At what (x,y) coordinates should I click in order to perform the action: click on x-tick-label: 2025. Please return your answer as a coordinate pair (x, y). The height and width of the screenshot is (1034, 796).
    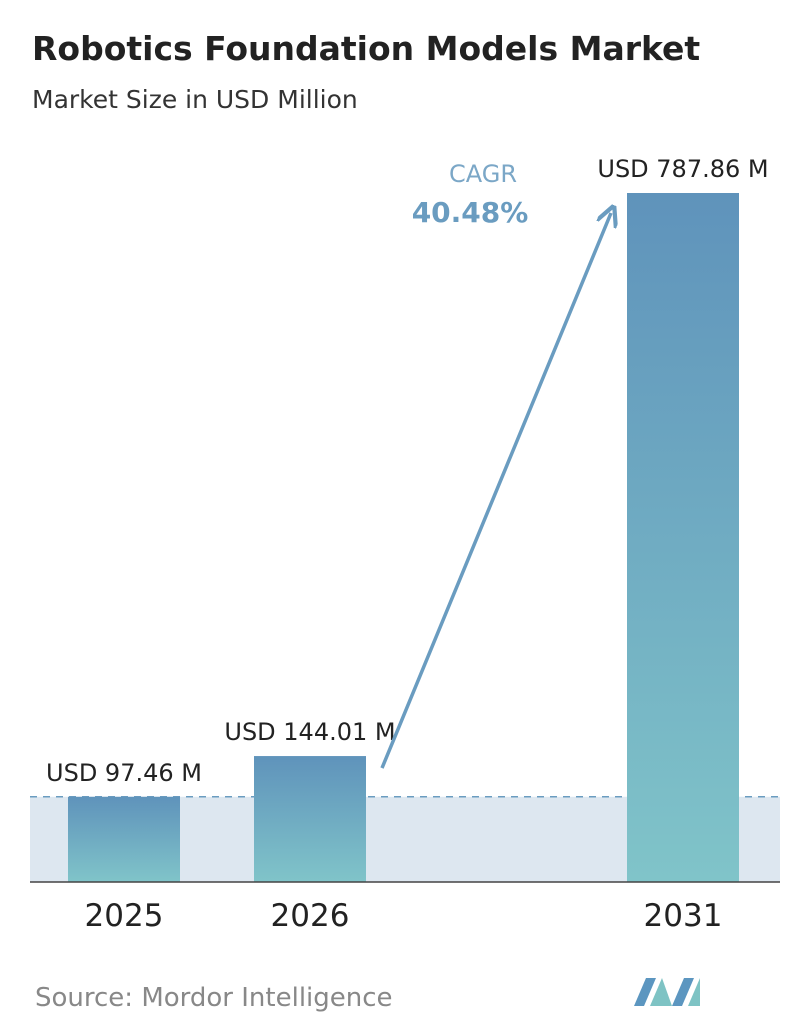
    Looking at the image, I should click on (124, 916).